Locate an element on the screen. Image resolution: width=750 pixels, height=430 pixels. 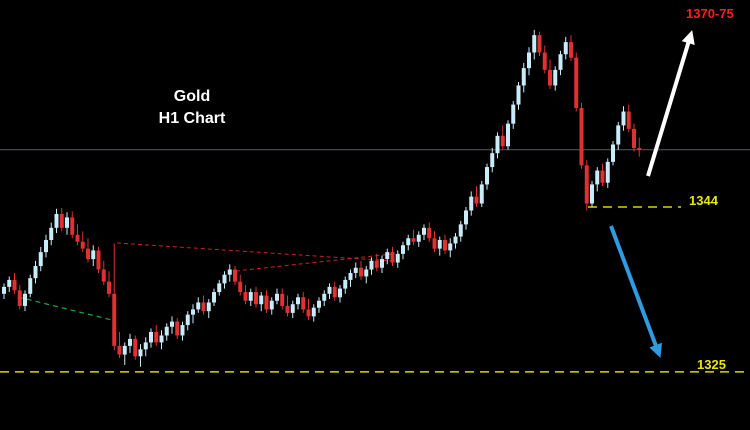
resistance-zone-label: 1370-75 is located at coordinates (710, 13).